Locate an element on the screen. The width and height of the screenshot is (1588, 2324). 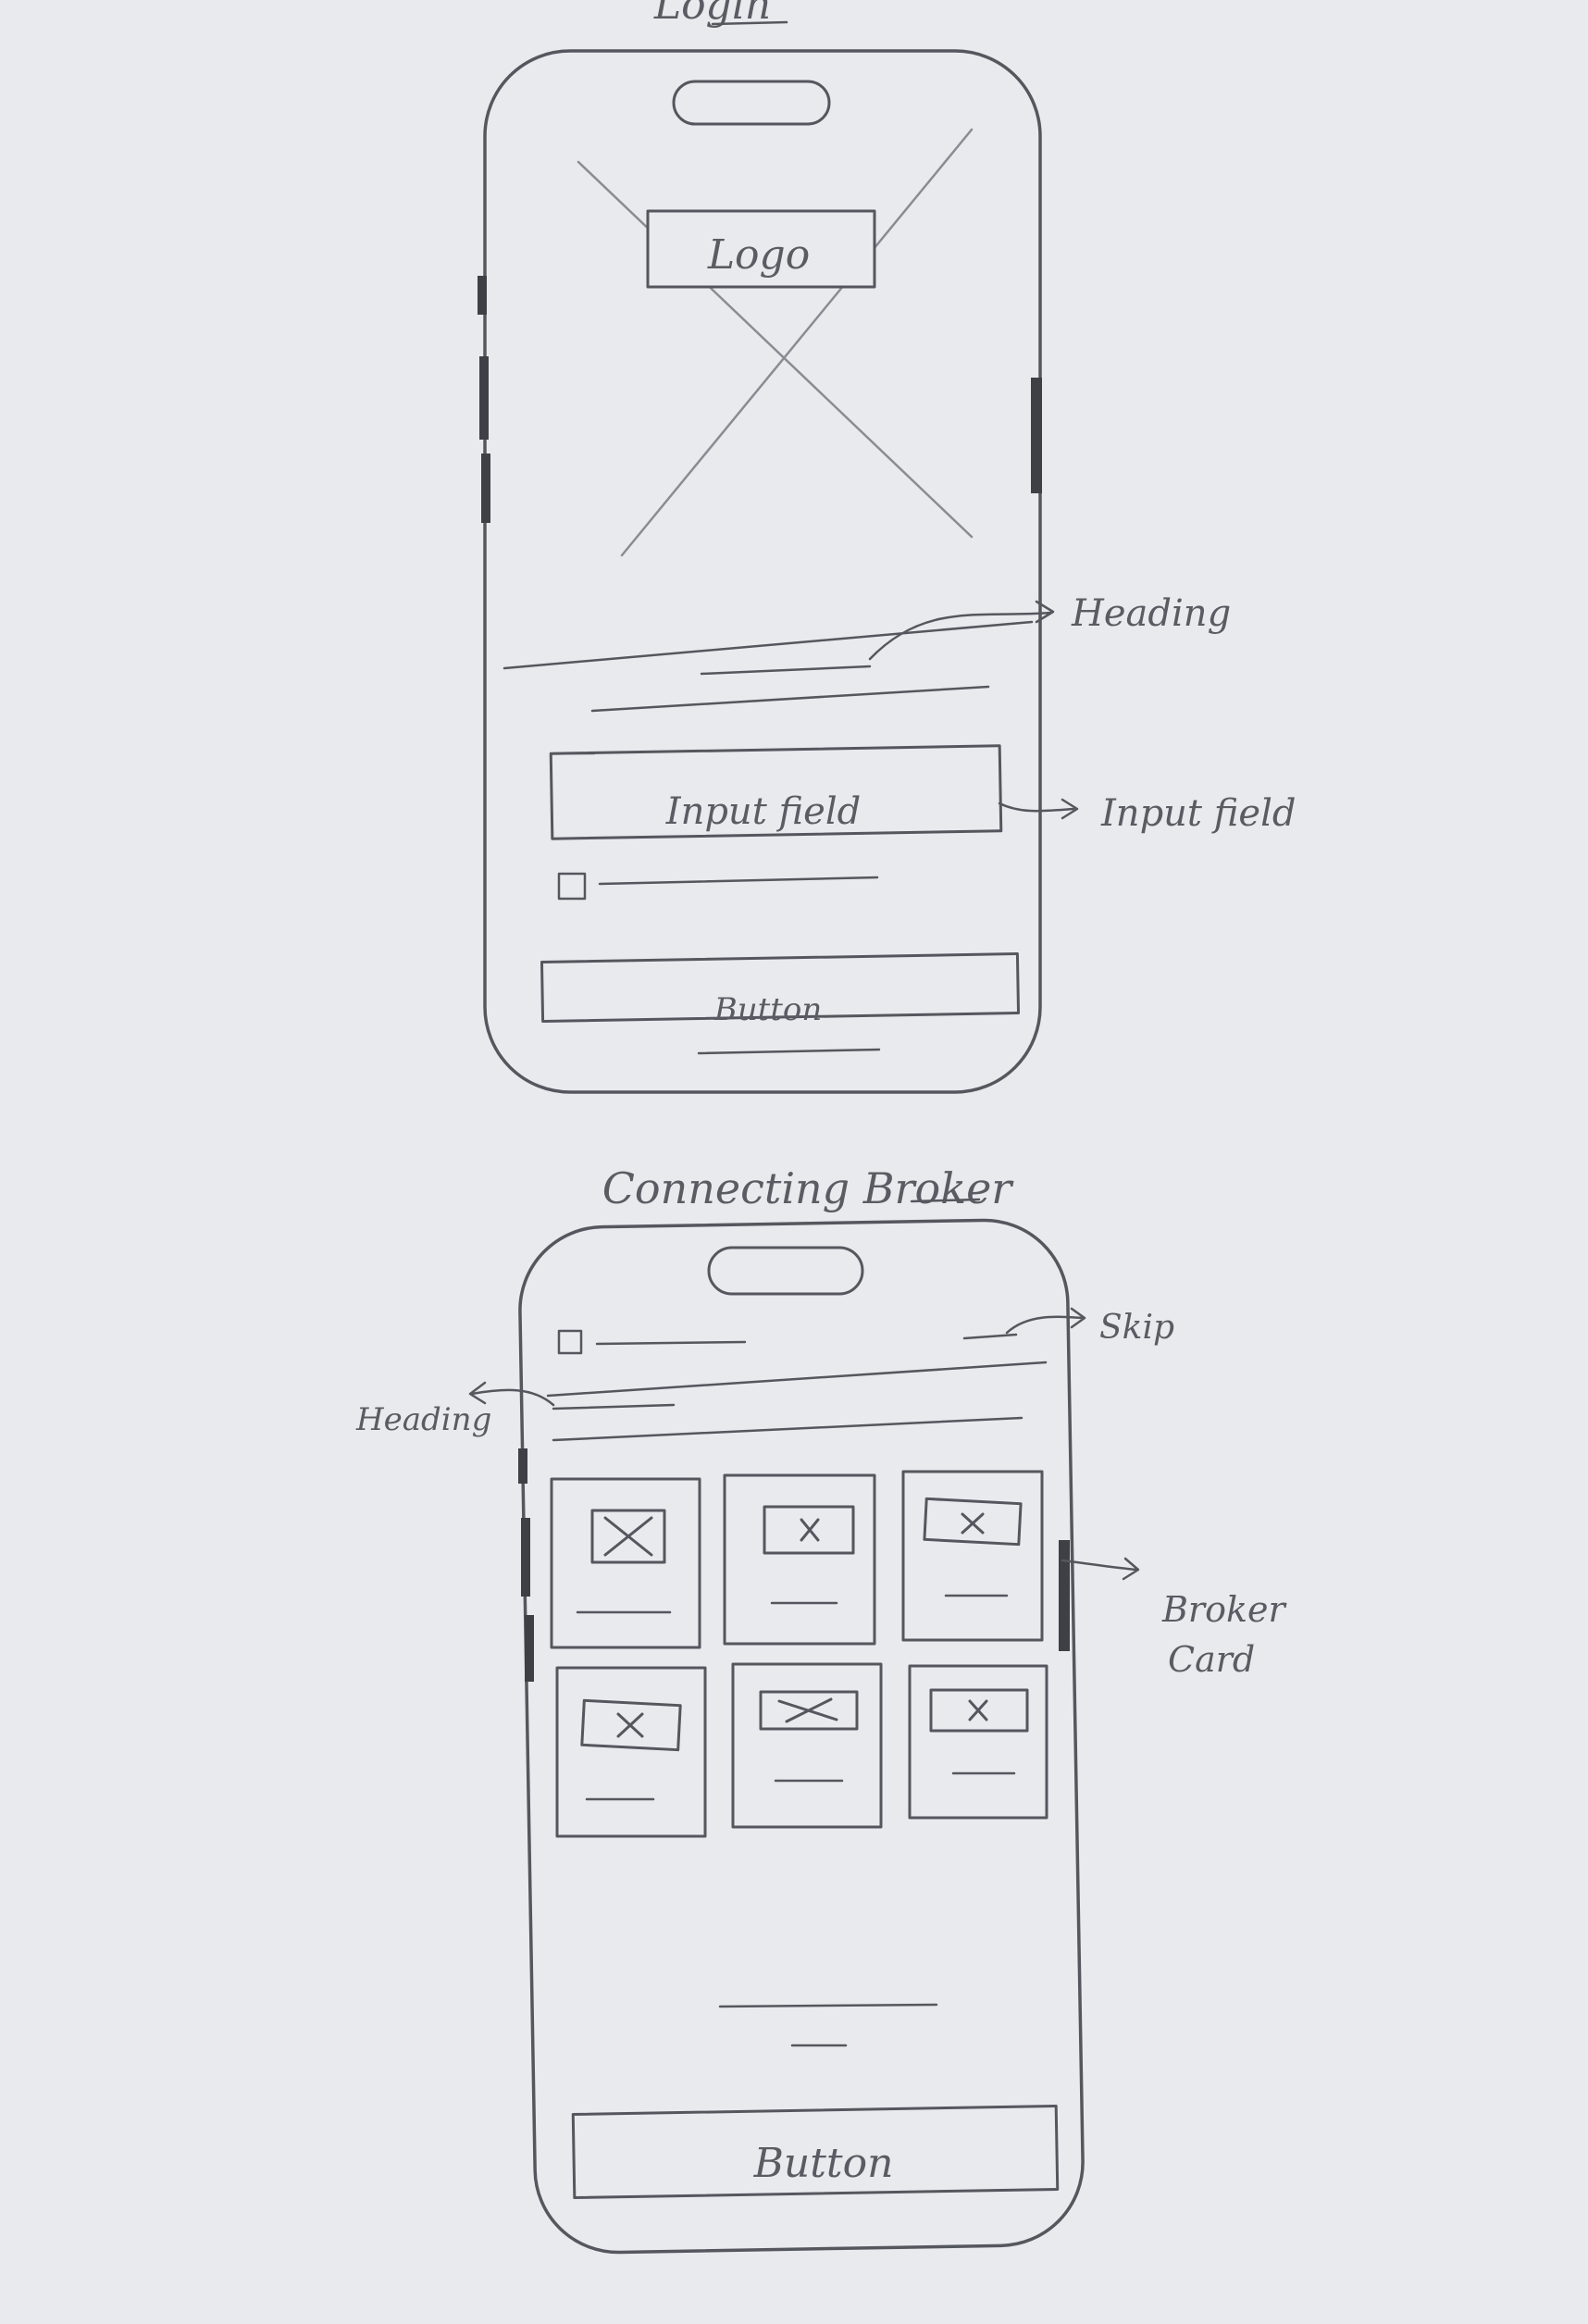
login-button-label: Button is located at coordinates (768, 1010).